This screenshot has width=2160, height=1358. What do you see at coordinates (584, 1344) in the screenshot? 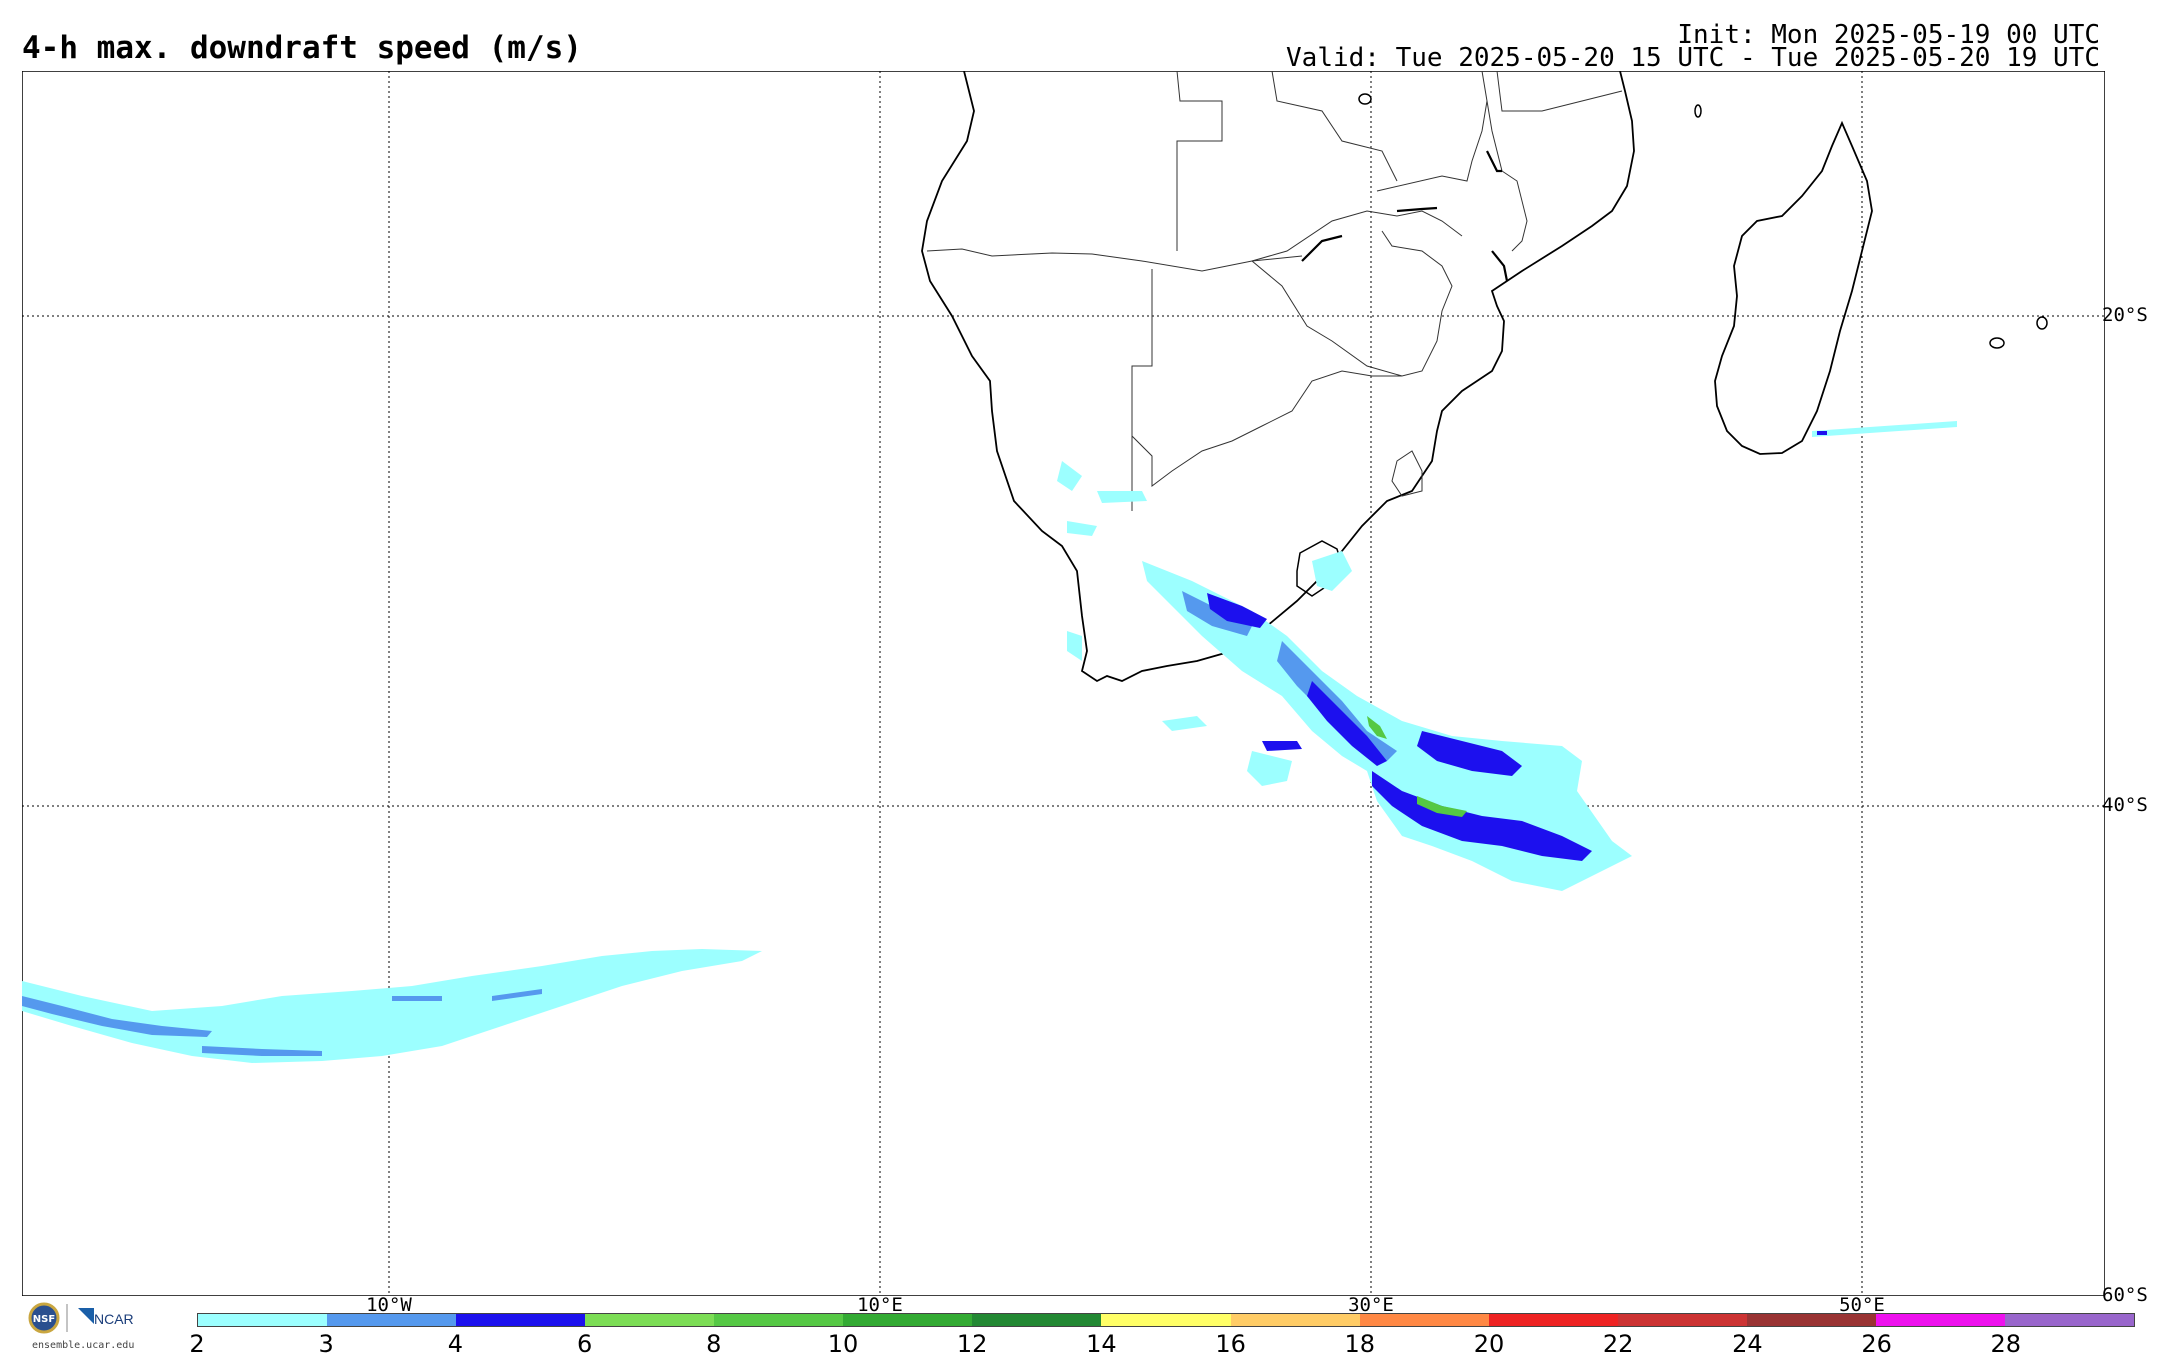
I see `colorbar-tick-label: 6` at bounding box center [584, 1344].